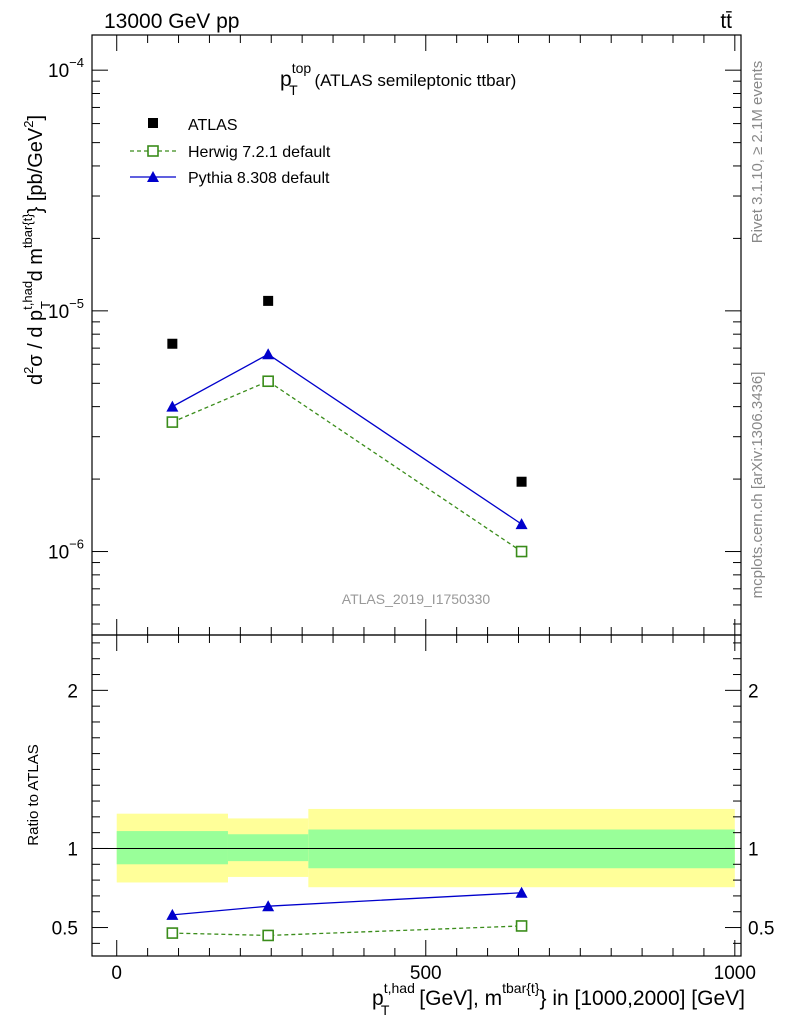  What do you see at coordinates (153, 151) in the screenshot?
I see `legend-herwig-marker` at bounding box center [153, 151].